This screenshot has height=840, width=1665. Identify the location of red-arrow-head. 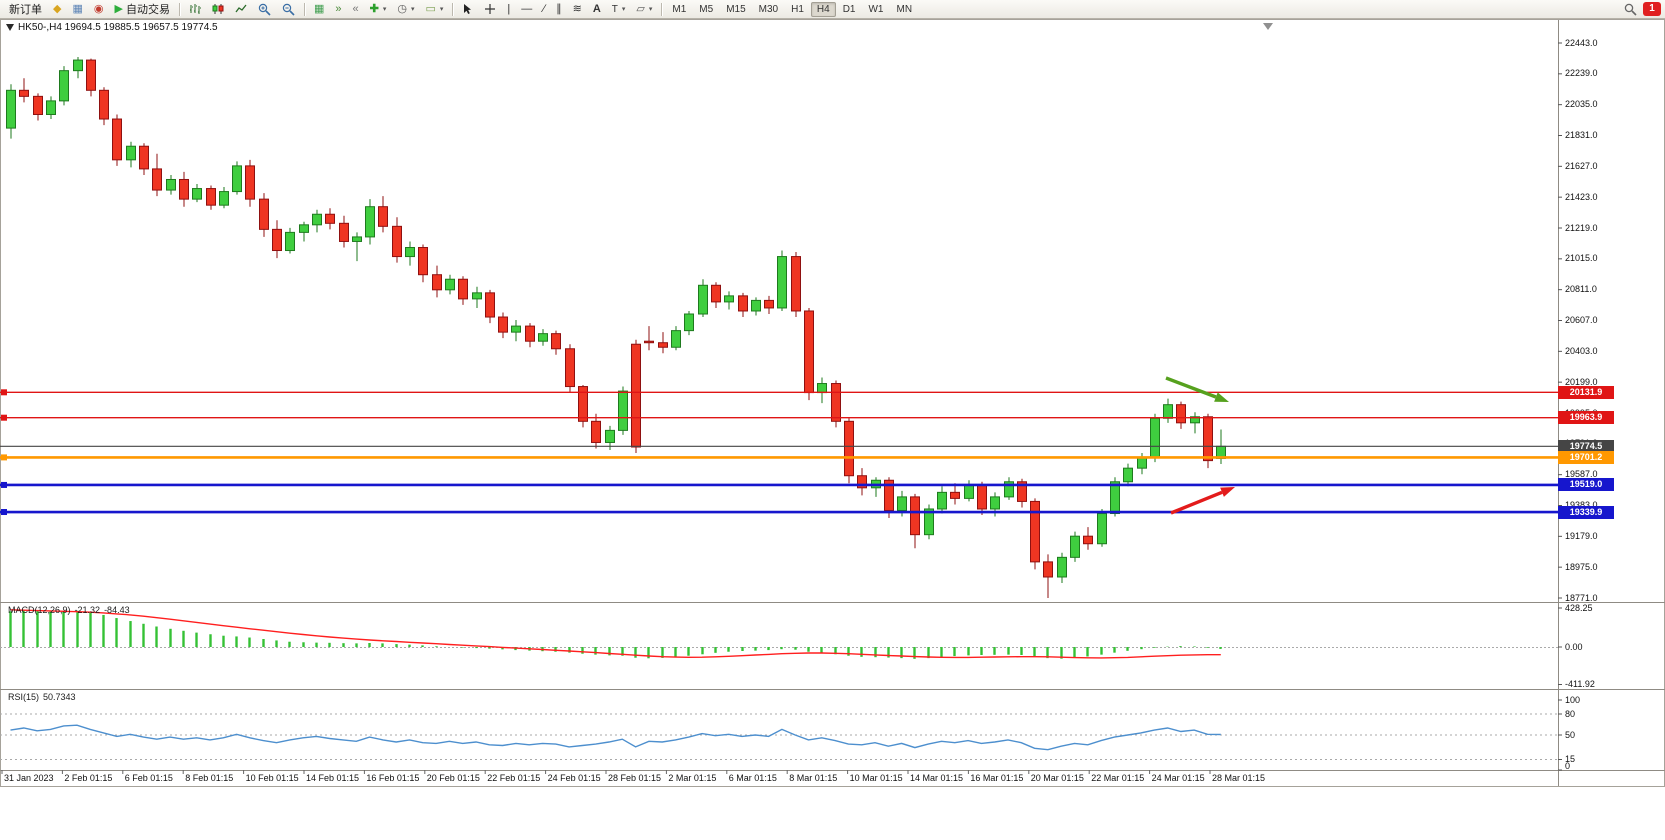
(1227, 492).